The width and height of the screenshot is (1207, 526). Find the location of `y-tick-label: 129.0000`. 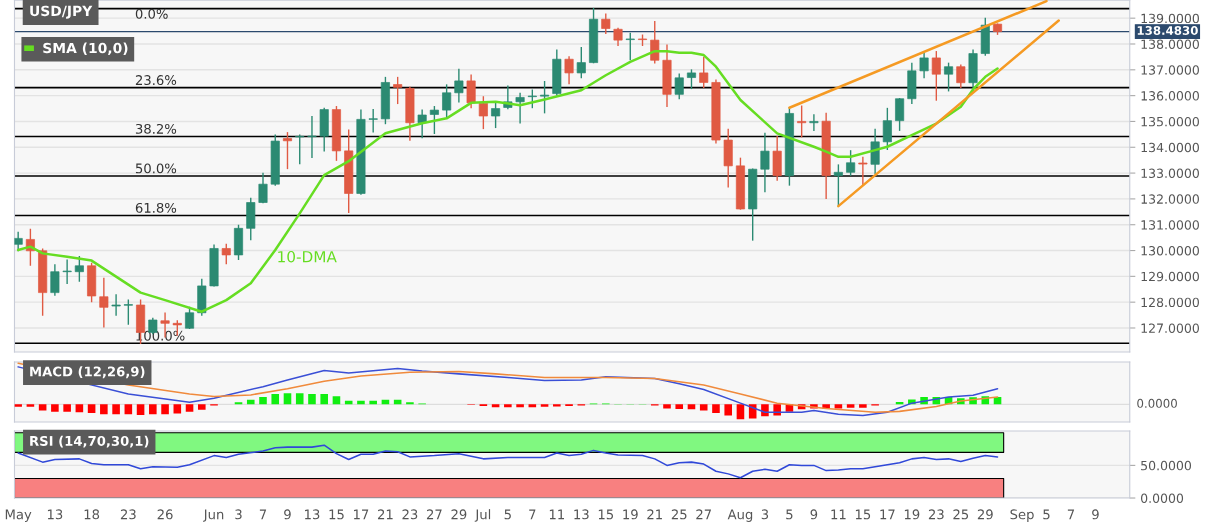

y-tick-label: 129.0000 is located at coordinates (1170, 276).